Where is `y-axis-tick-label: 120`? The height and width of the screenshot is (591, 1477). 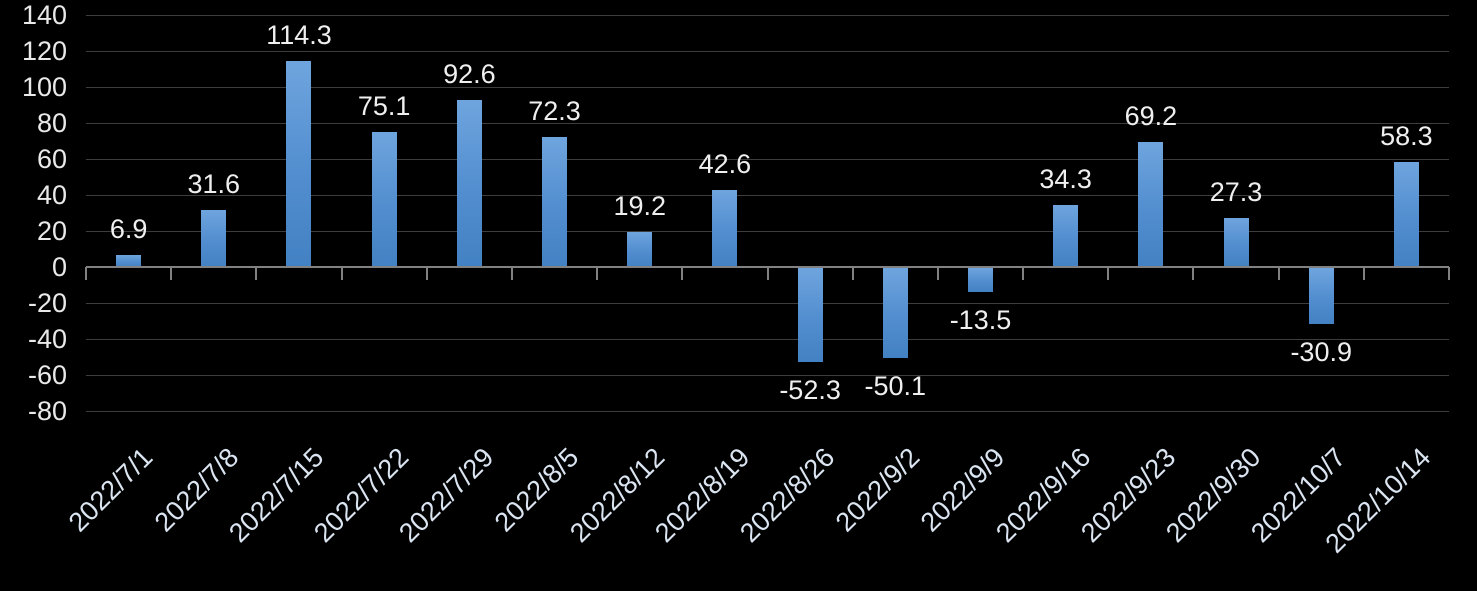
y-axis-tick-label: 120 is located at coordinates (44, 51).